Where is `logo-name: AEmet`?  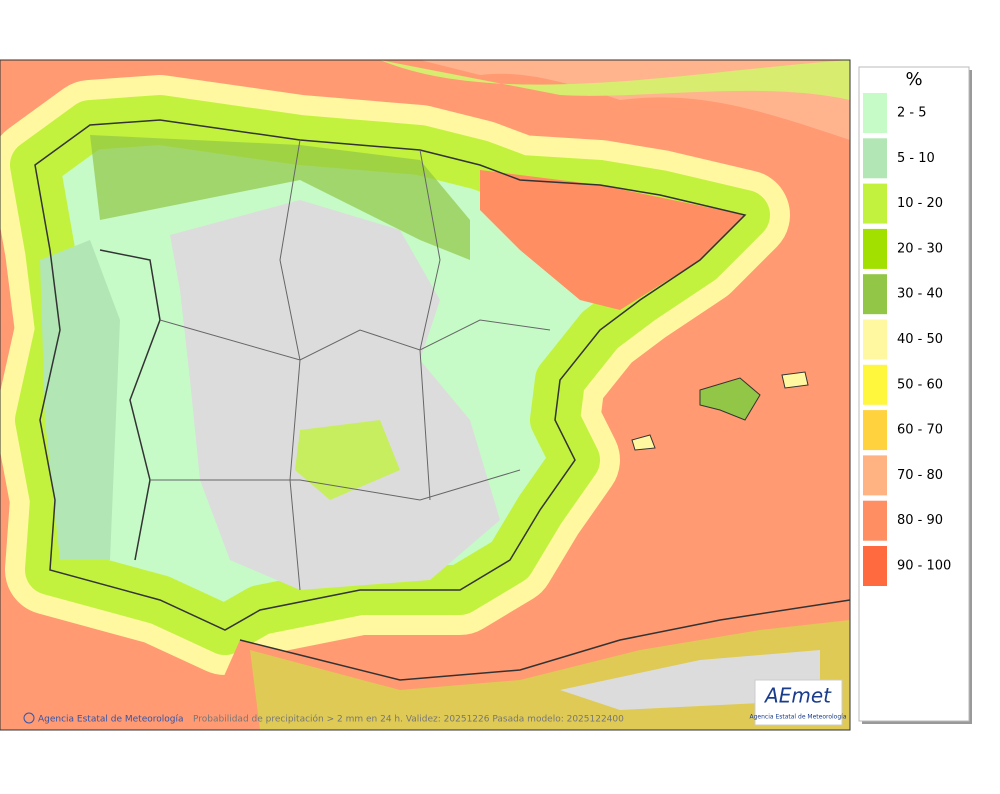 logo-name: AEmet is located at coordinates (797, 696).